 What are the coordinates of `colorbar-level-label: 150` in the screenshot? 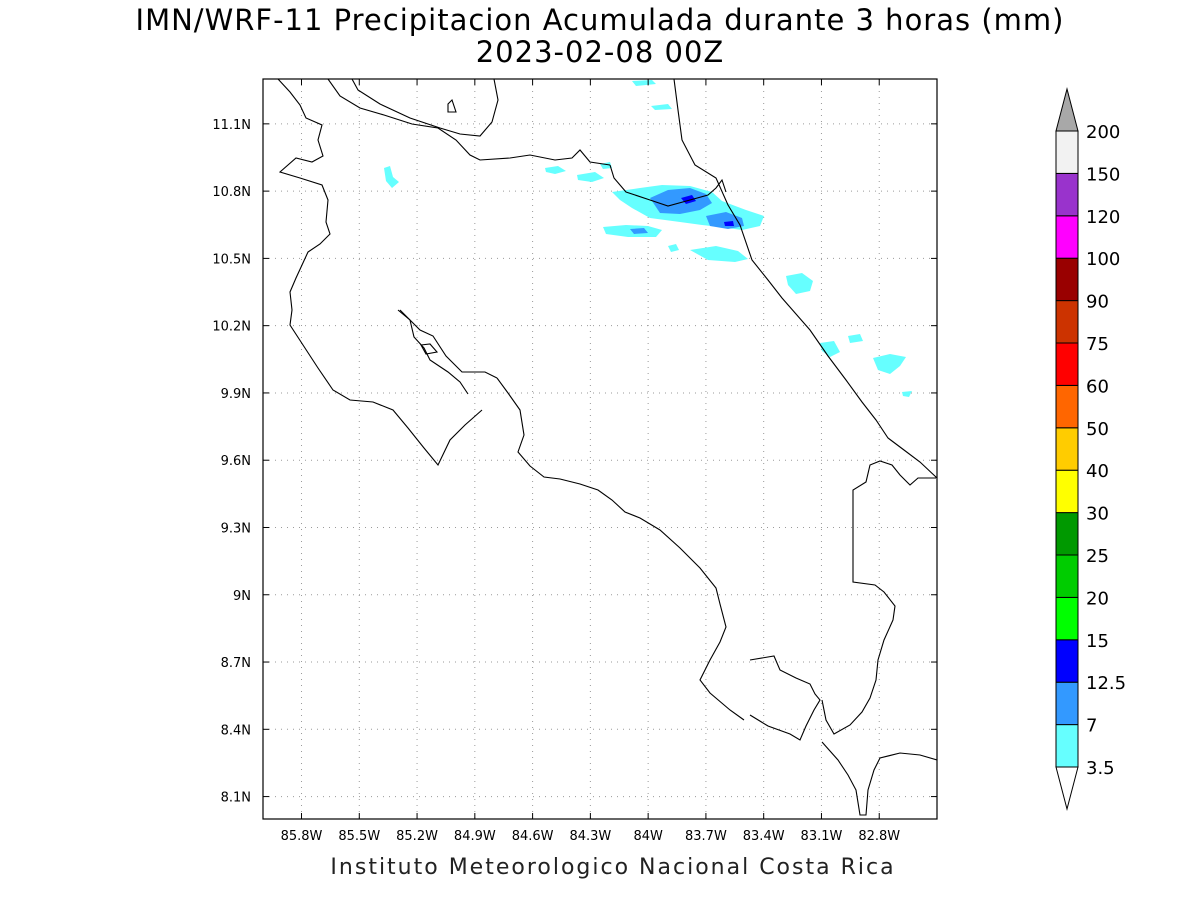 It's located at (1103, 174).